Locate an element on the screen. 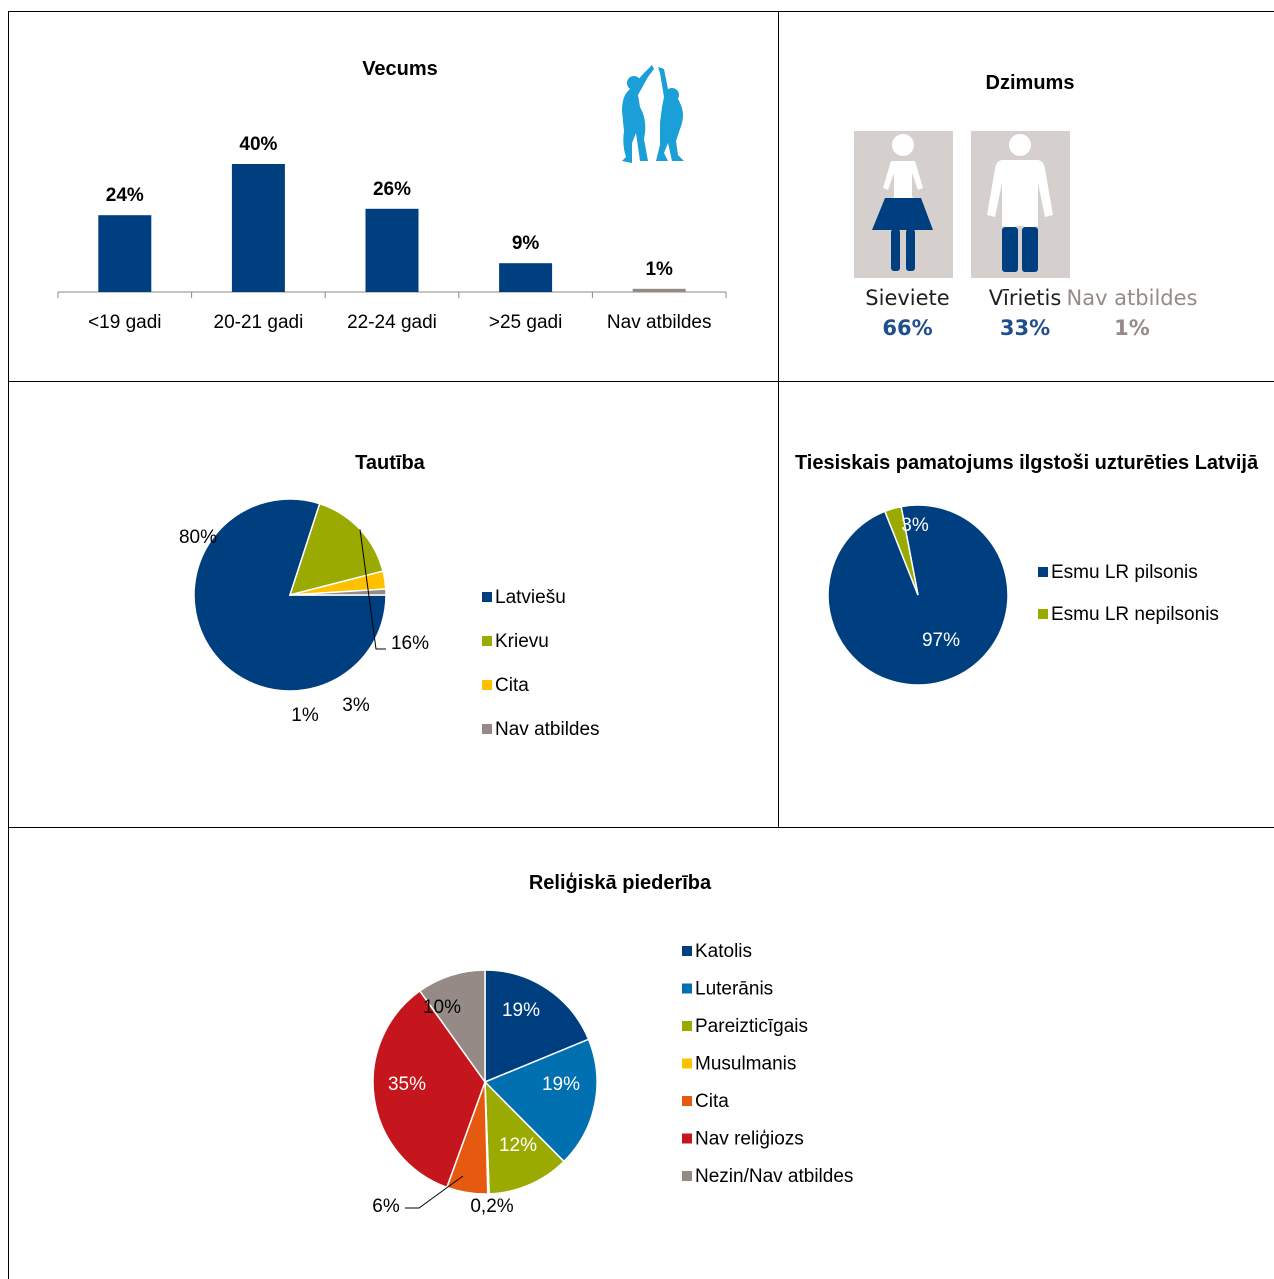 The image size is (1274, 1279). table-column-divider is located at coordinates (778, 419).